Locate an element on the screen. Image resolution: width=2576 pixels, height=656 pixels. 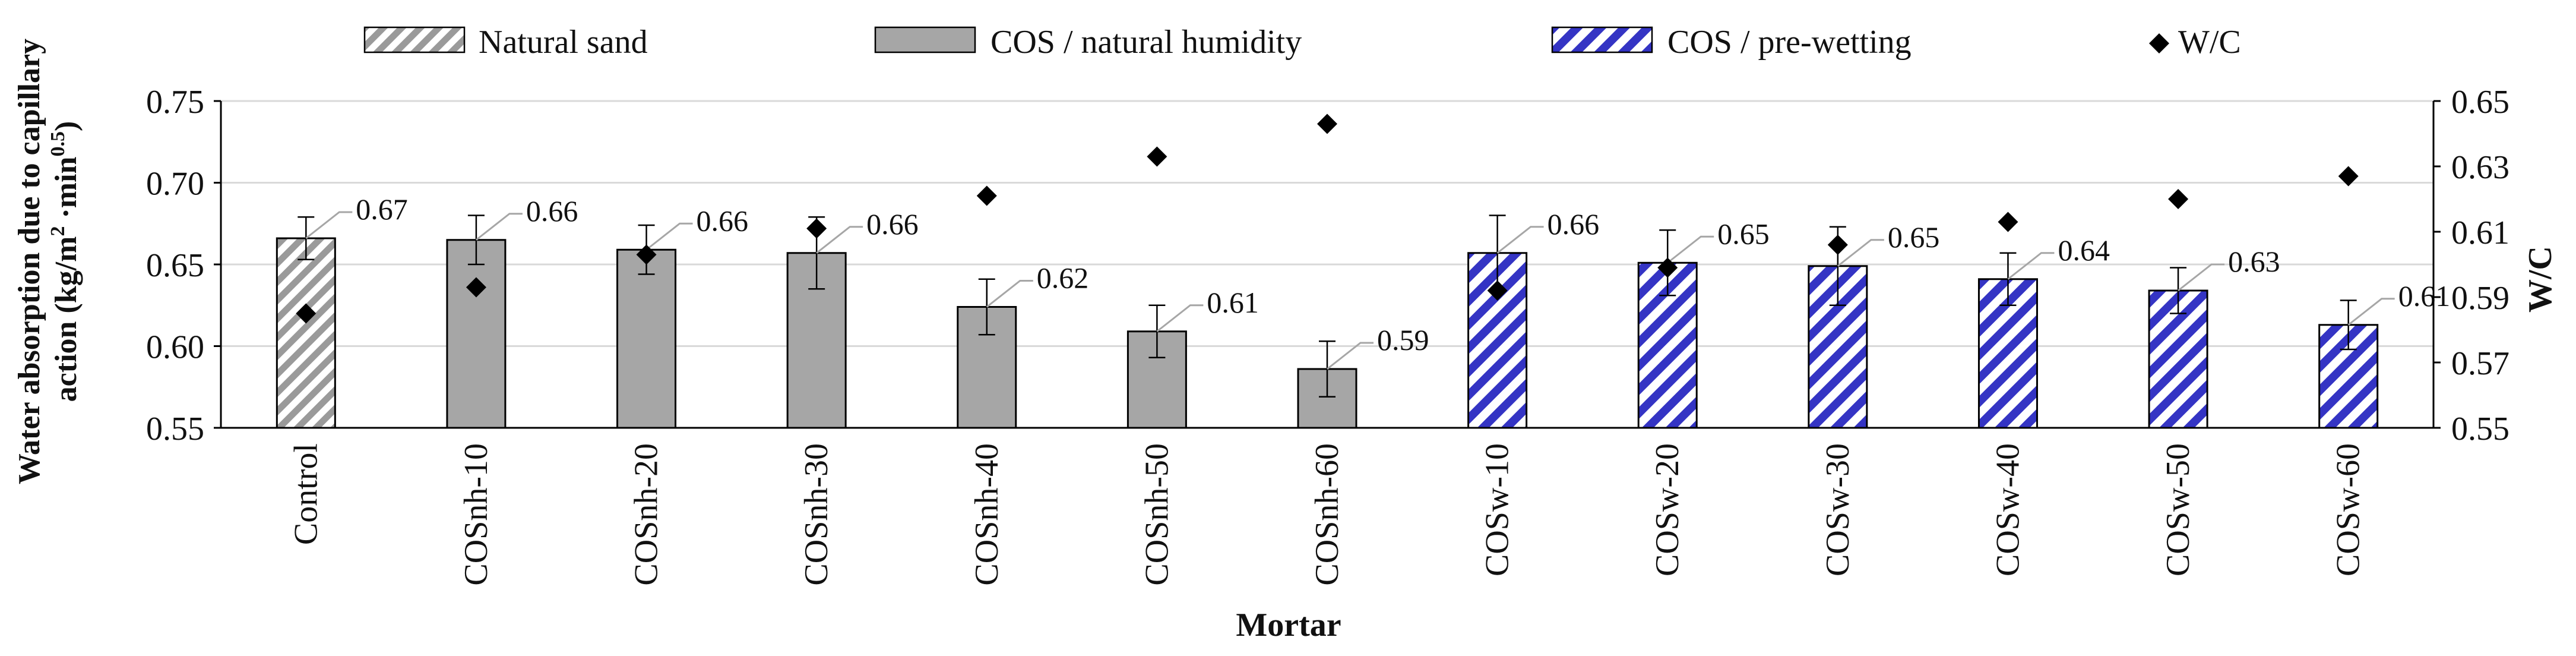
y-tick-0.70: 0.70 is located at coordinates (175, 184).